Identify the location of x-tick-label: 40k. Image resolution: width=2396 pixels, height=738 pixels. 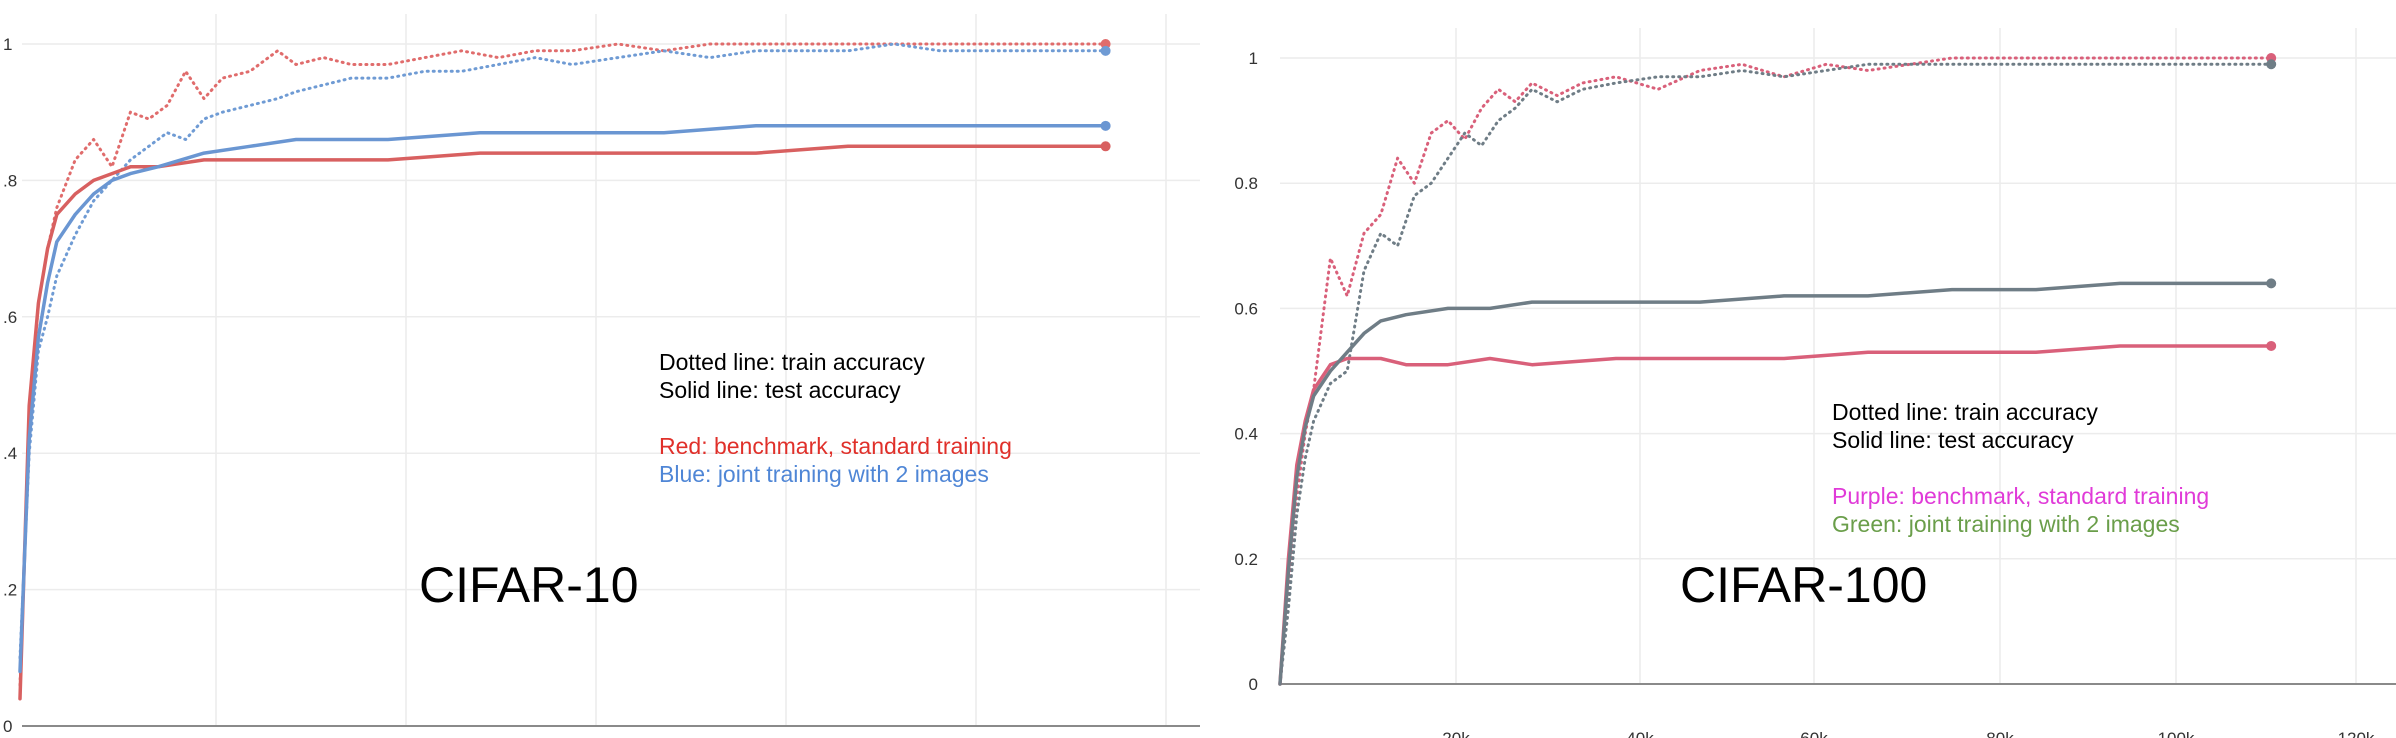
(1640, 733).